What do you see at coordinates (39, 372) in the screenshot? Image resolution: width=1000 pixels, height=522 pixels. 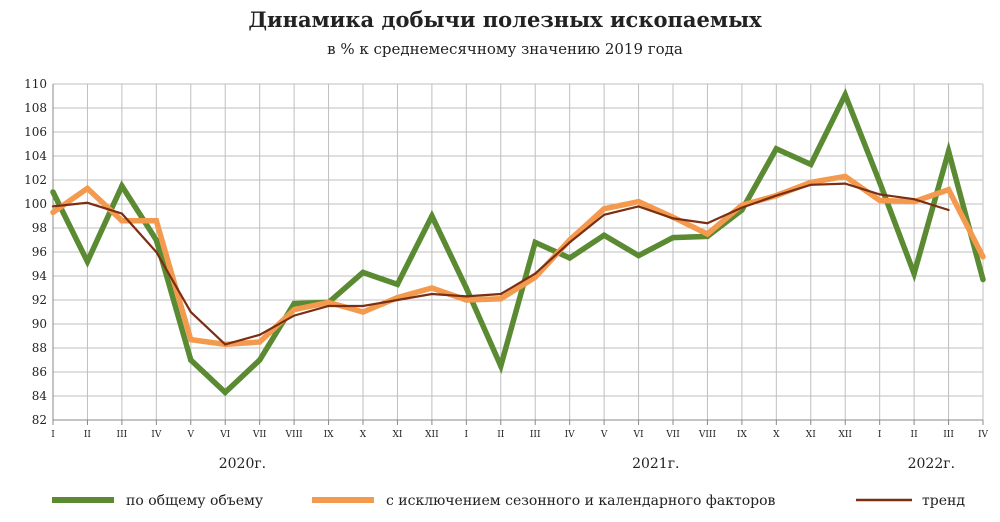 I see `y-tick-label: 86` at bounding box center [39, 372].